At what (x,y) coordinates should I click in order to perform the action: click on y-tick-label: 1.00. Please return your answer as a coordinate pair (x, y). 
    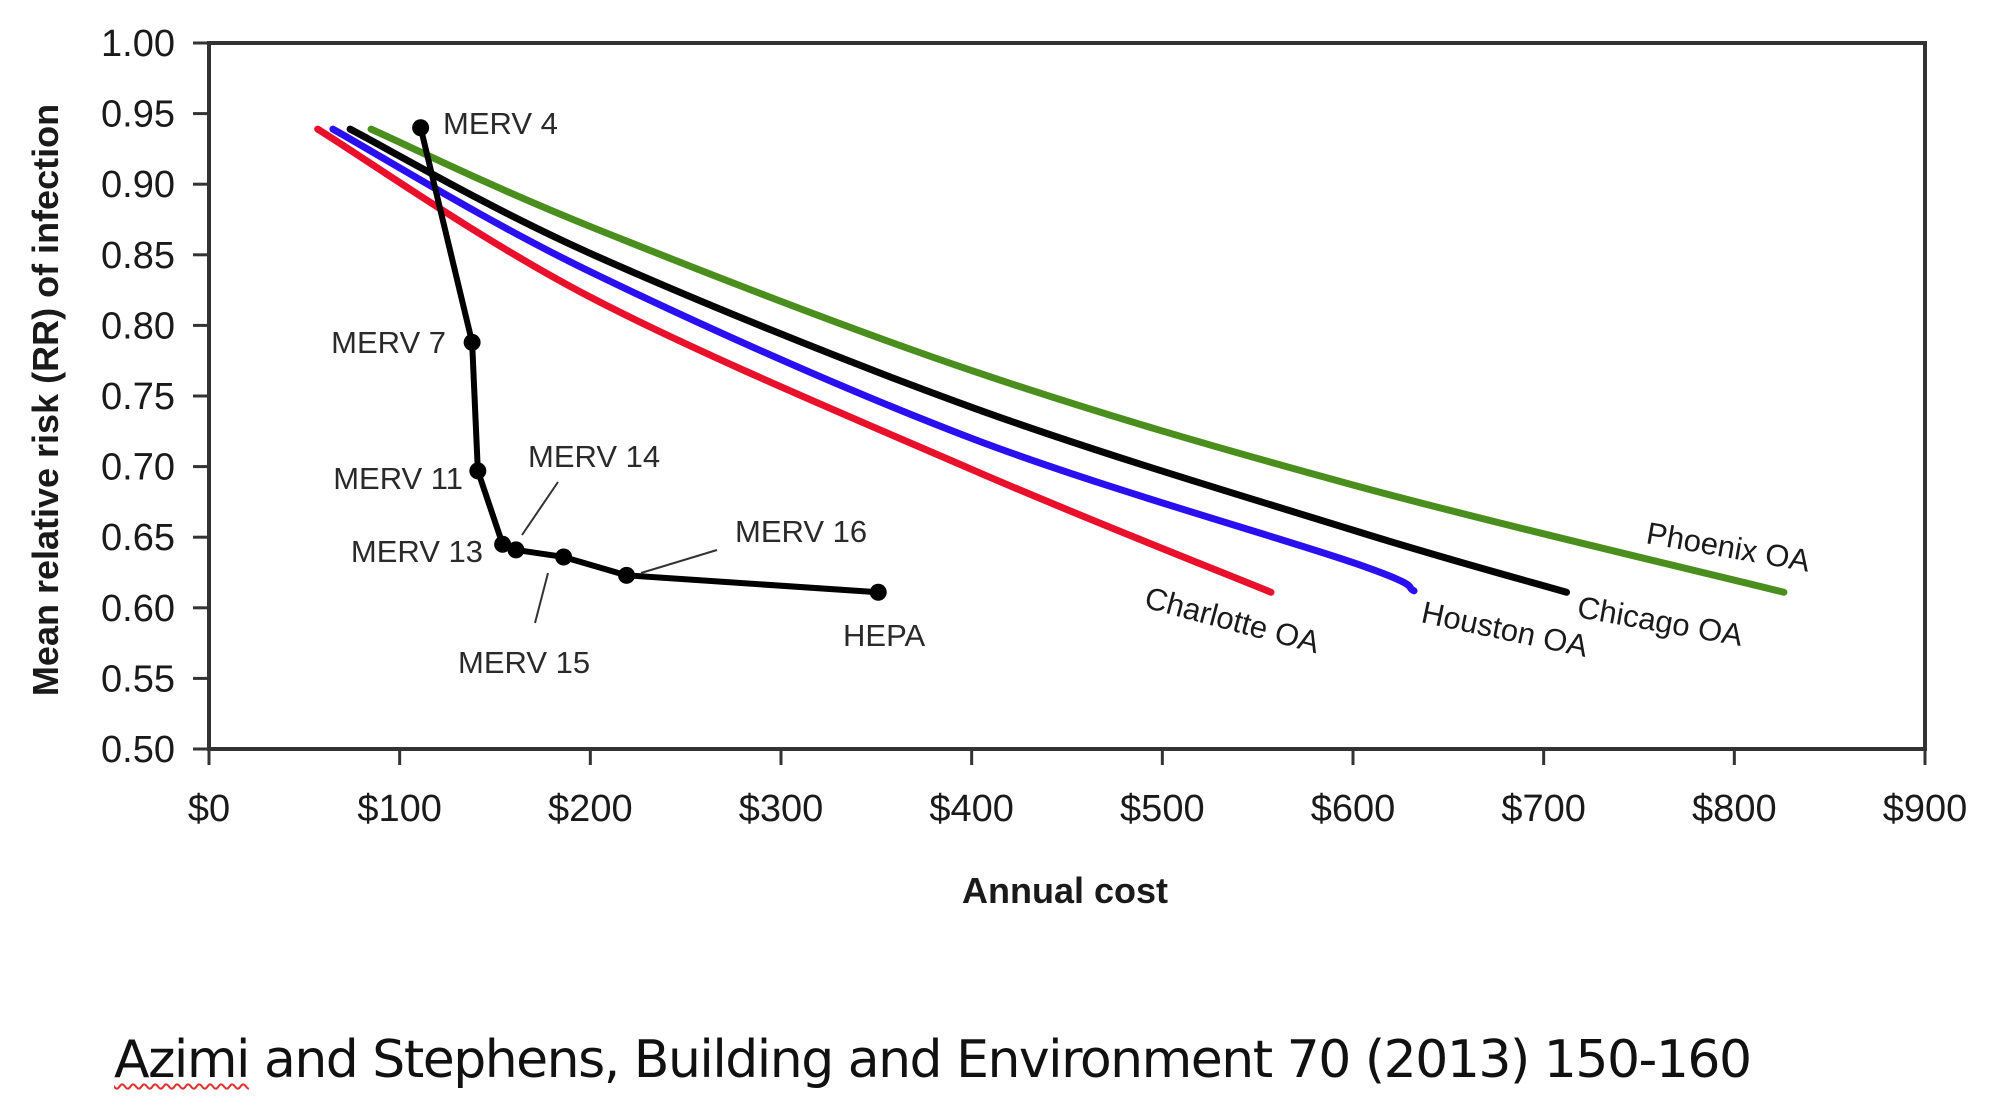
    Looking at the image, I should click on (138, 44).